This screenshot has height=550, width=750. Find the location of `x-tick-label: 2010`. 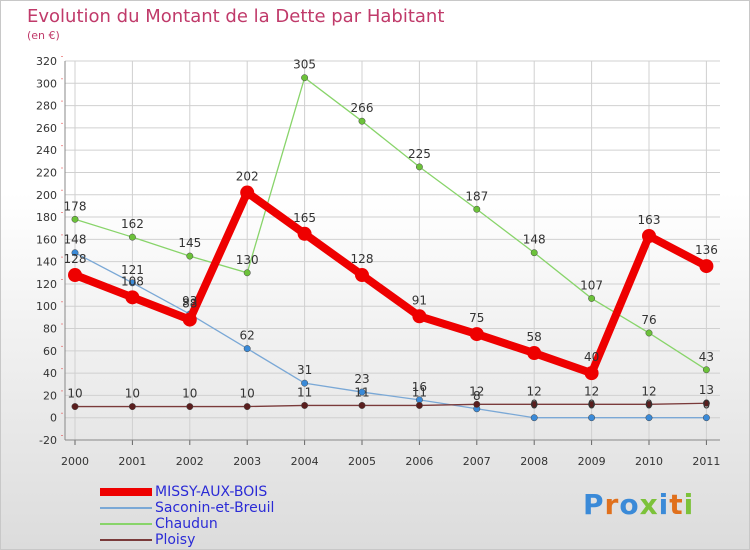

x-tick-label: 2010 is located at coordinates (649, 461).